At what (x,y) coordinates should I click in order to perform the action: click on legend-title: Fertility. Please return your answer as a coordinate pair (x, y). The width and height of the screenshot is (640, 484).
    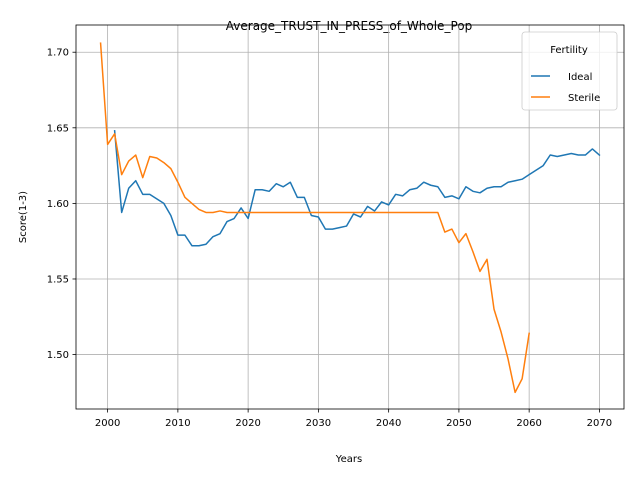
    Looking at the image, I should click on (569, 50).